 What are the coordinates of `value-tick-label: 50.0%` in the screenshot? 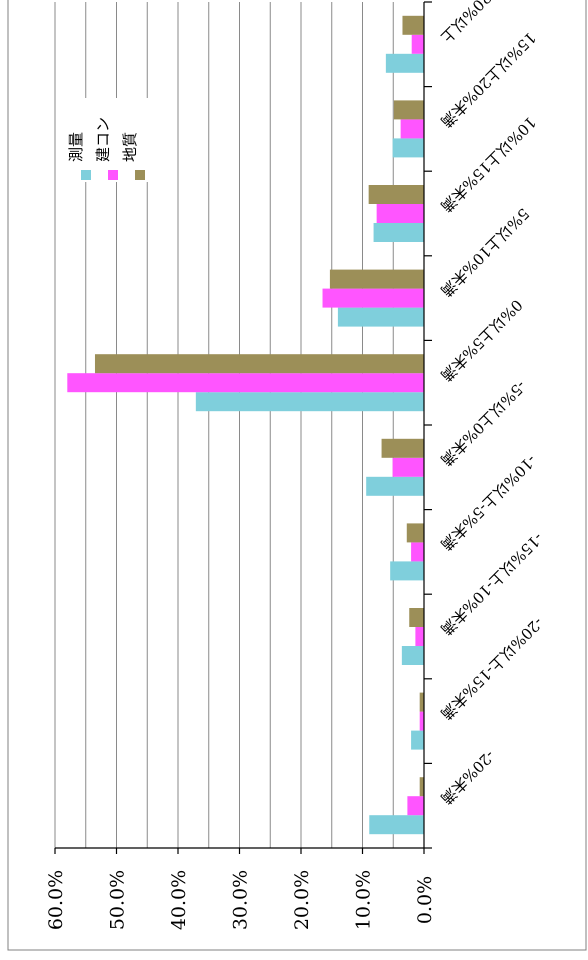 It's located at (118, 900).